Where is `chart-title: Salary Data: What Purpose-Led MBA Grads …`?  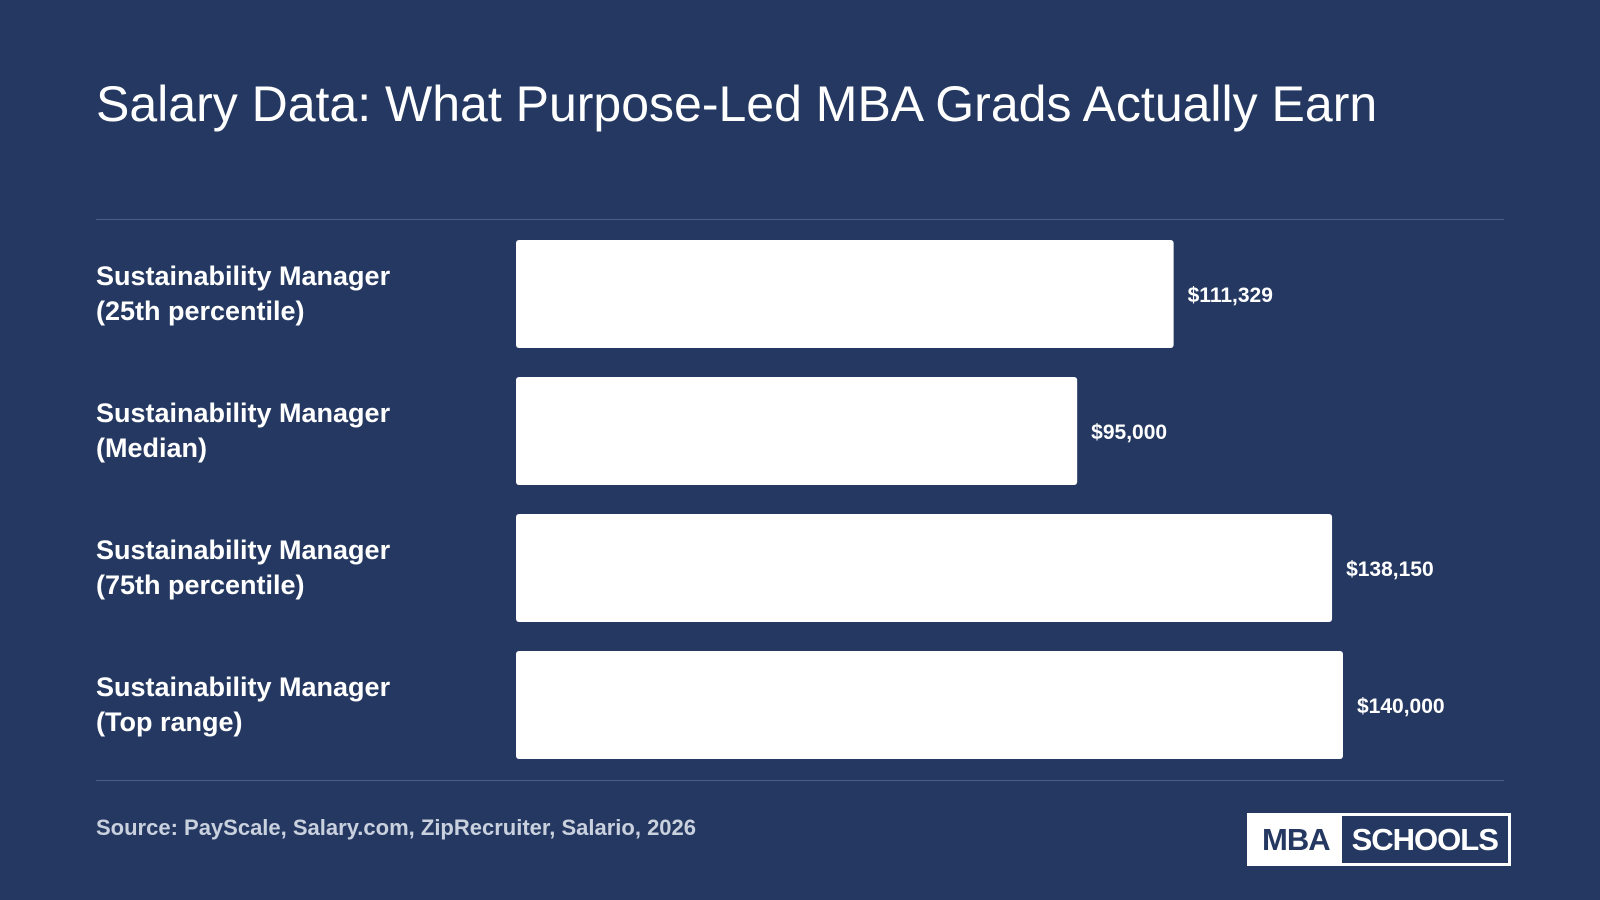 chart-title: Salary Data: What Purpose-Led MBA Grads … is located at coordinates (737, 104).